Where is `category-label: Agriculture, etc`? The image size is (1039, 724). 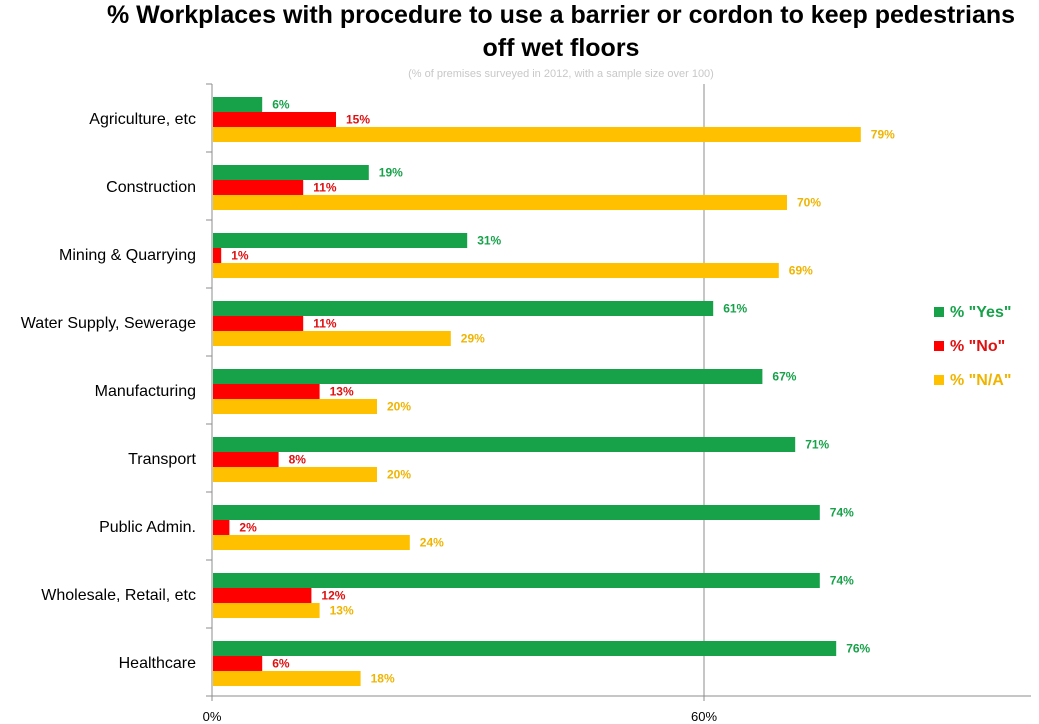 category-label: Agriculture, etc is located at coordinates (142, 119).